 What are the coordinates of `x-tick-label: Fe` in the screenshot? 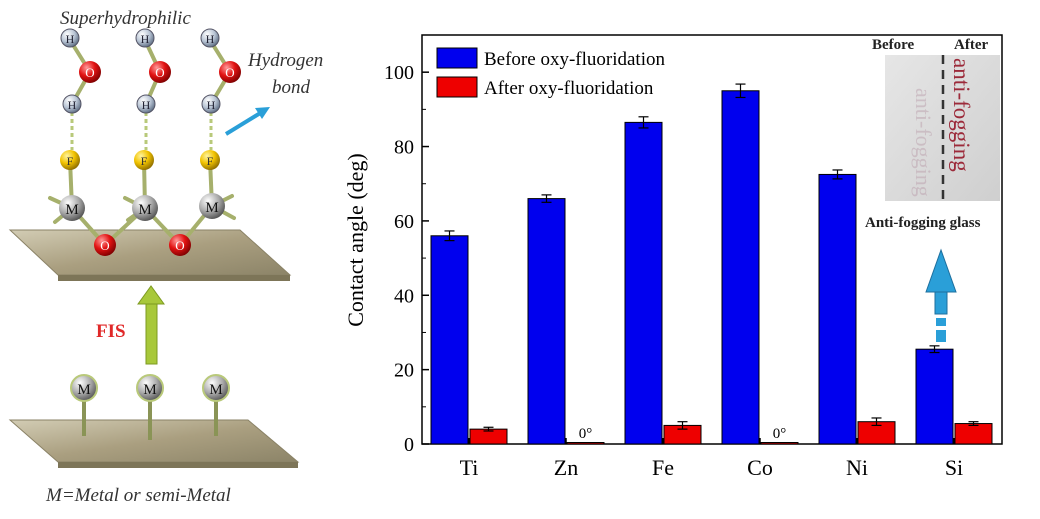 It's located at (663, 467).